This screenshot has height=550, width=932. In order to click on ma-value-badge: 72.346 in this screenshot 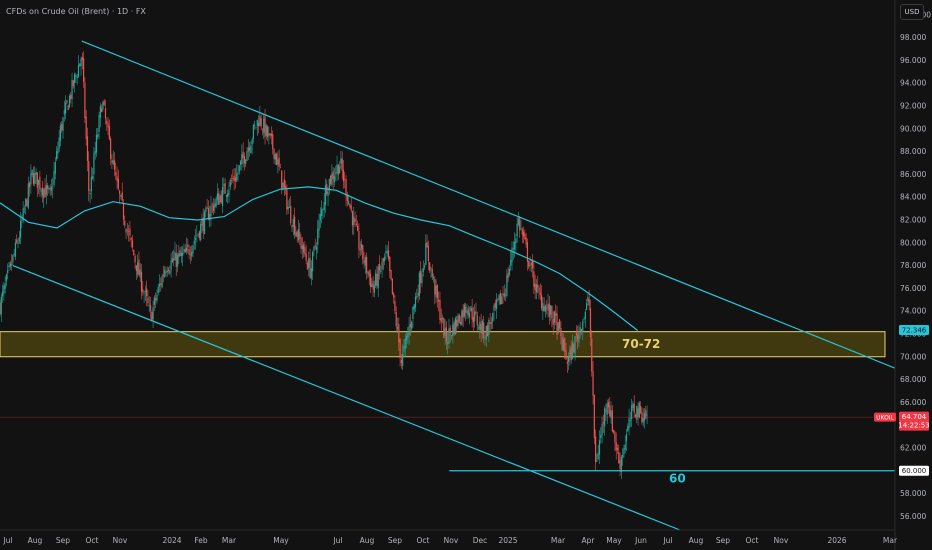, I will do `click(914, 330)`.